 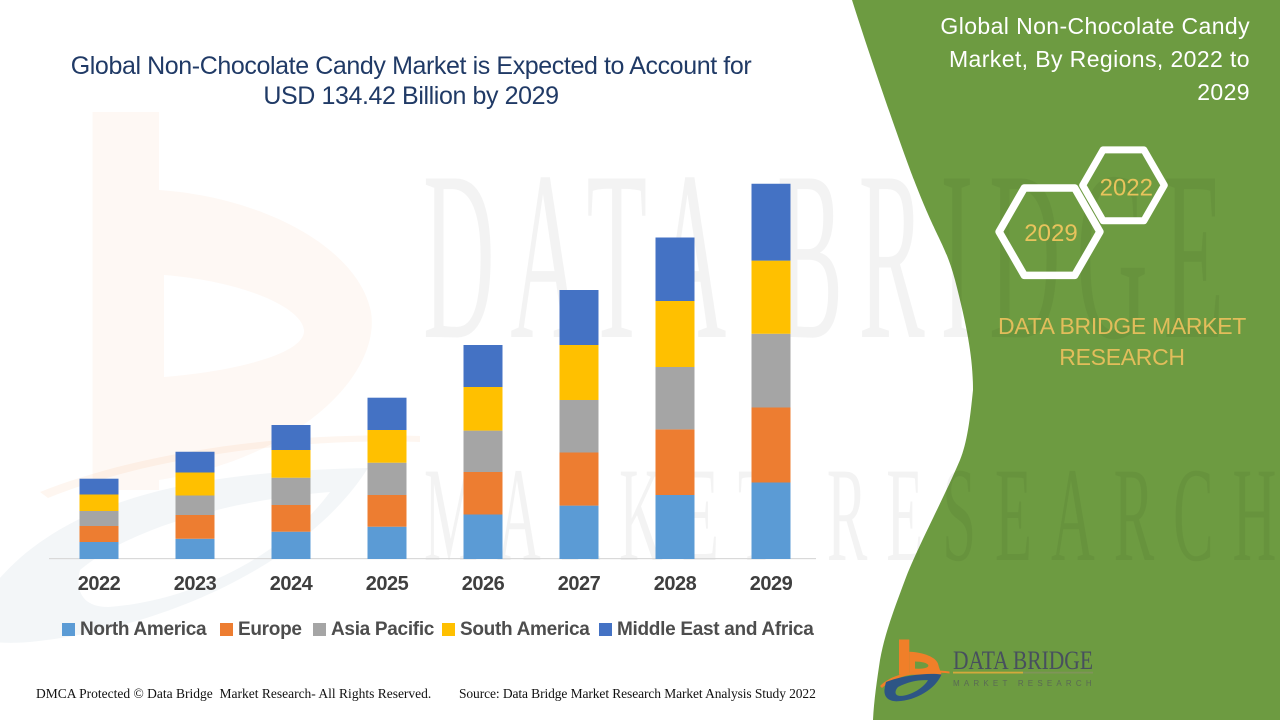 What do you see at coordinates (1050, 233) in the screenshot?
I see `svg-text: 2029` at bounding box center [1050, 233].